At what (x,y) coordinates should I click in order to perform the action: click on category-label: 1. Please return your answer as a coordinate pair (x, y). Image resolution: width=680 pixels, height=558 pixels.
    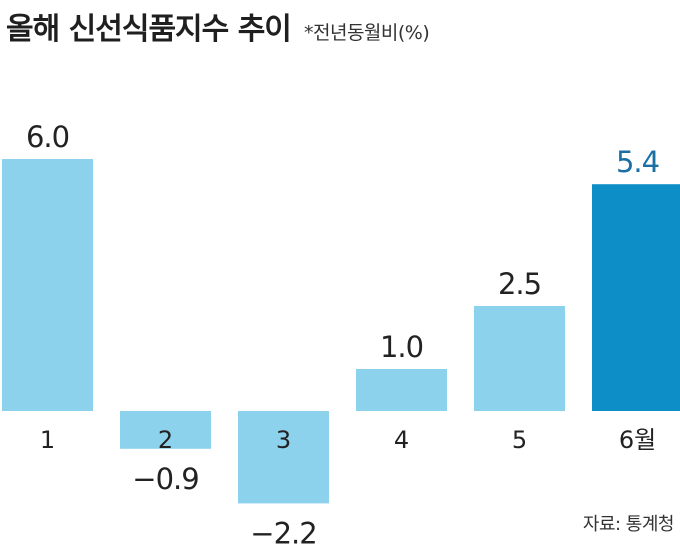
    Looking at the image, I should click on (47, 440).